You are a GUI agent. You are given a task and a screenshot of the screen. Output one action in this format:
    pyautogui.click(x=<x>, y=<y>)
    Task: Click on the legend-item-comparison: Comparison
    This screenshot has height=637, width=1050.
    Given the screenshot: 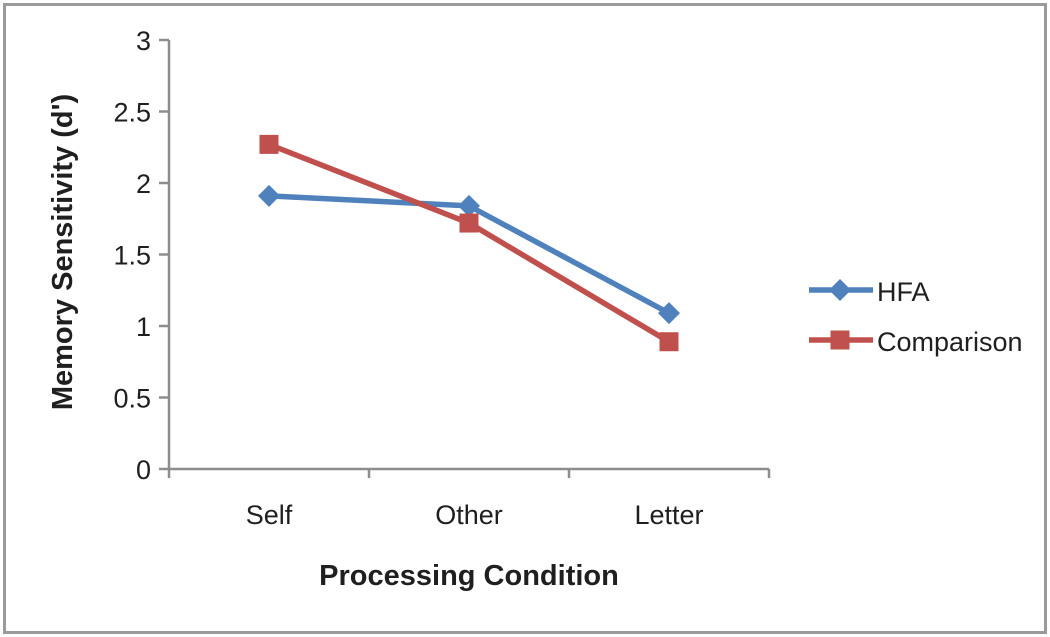 What is the action you would take?
    pyautogui.click(x=915, y=342)
    